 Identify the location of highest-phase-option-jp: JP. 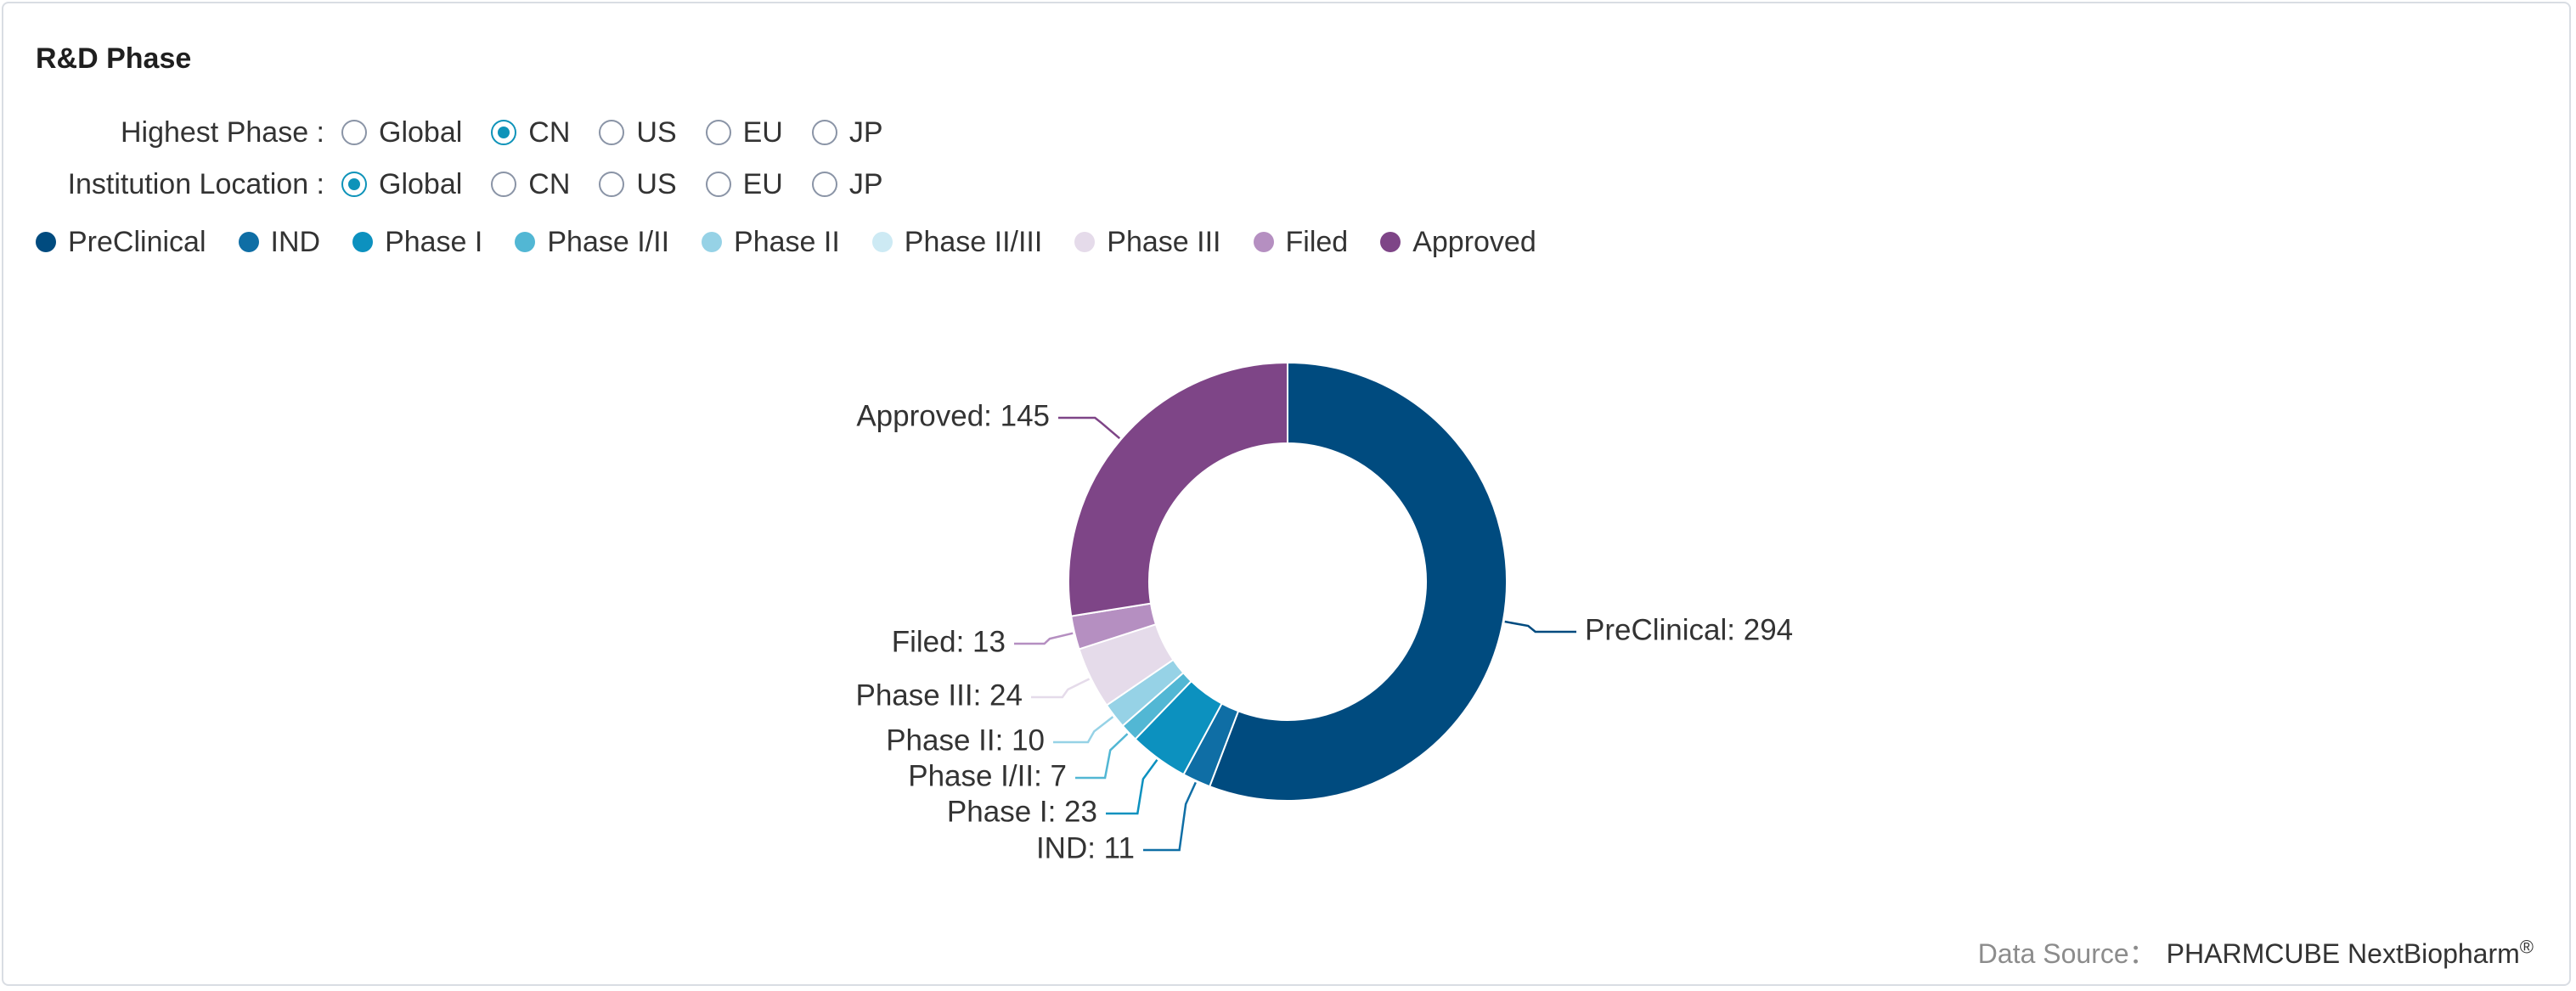
(847, 132).